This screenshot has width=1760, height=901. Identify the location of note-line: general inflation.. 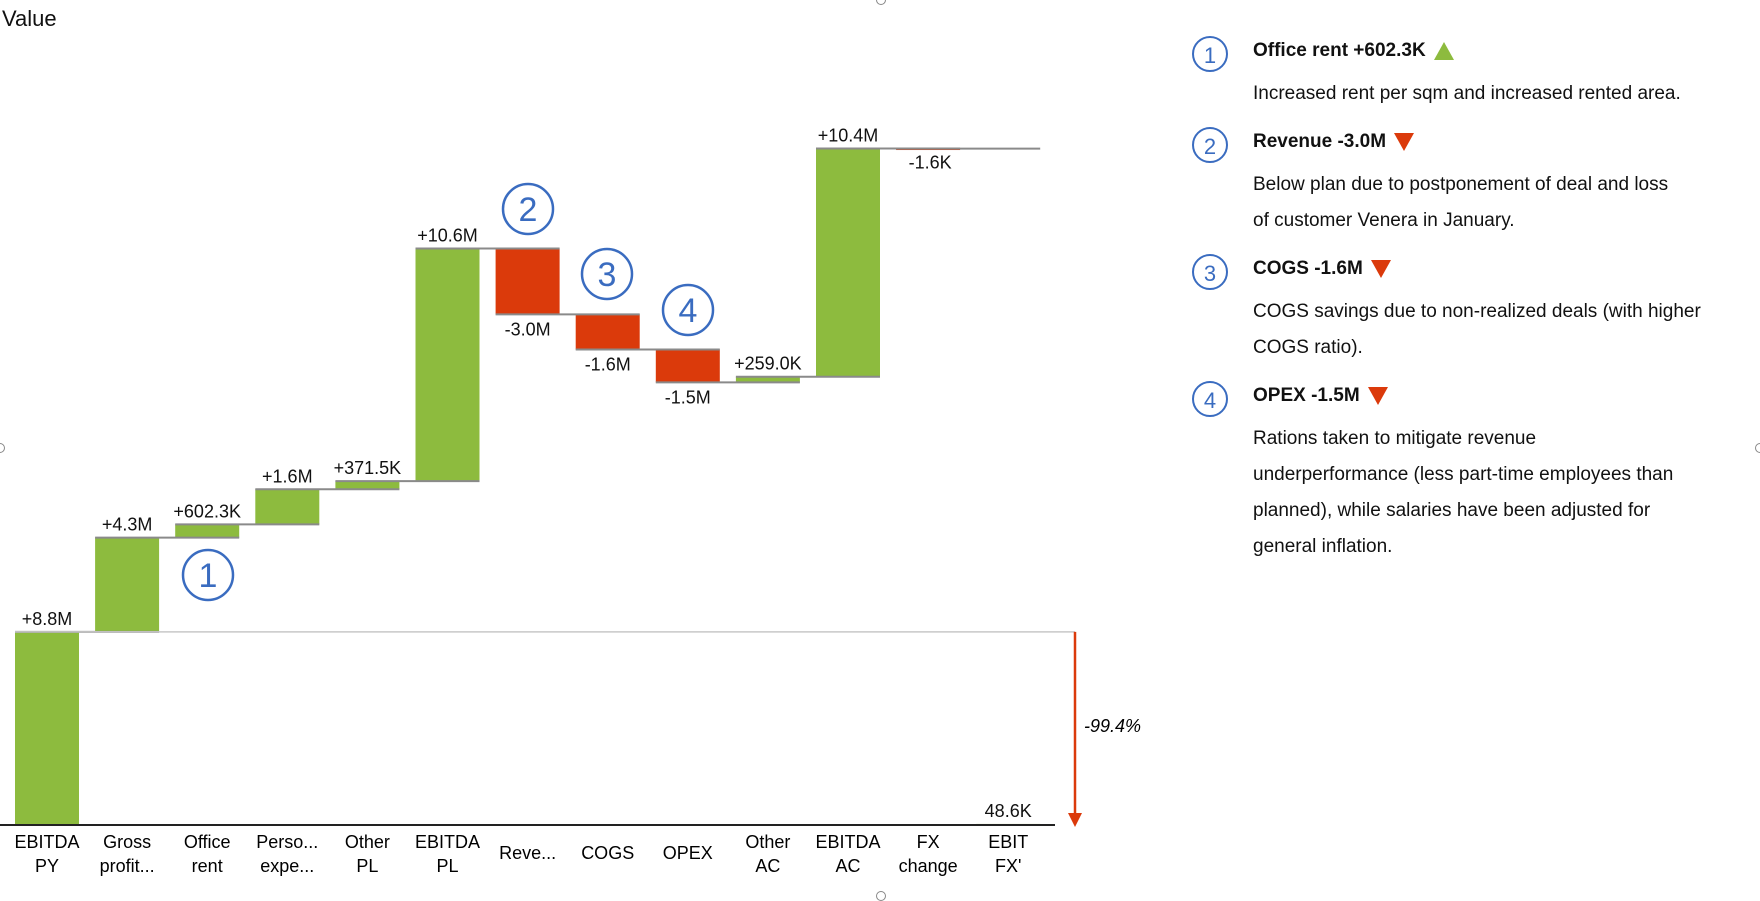
(1323, 546).